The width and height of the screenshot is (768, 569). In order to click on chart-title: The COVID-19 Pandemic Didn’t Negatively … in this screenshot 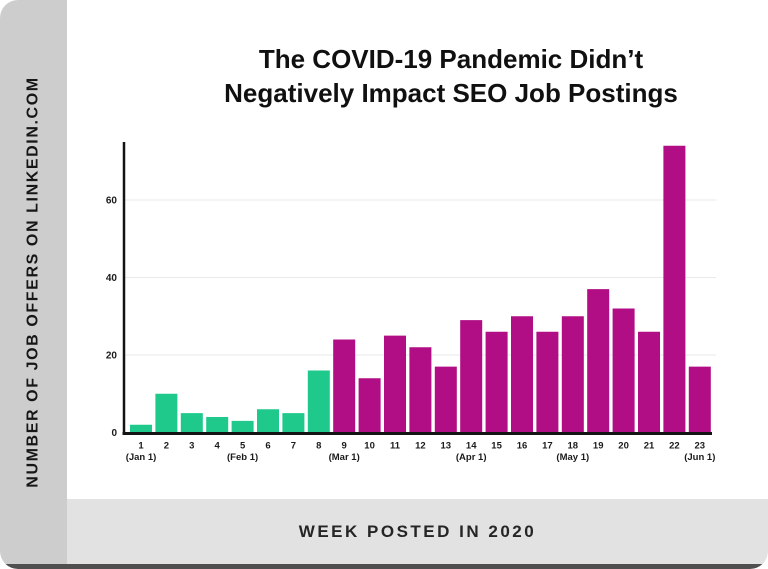, I will do `click(451, 76)`.